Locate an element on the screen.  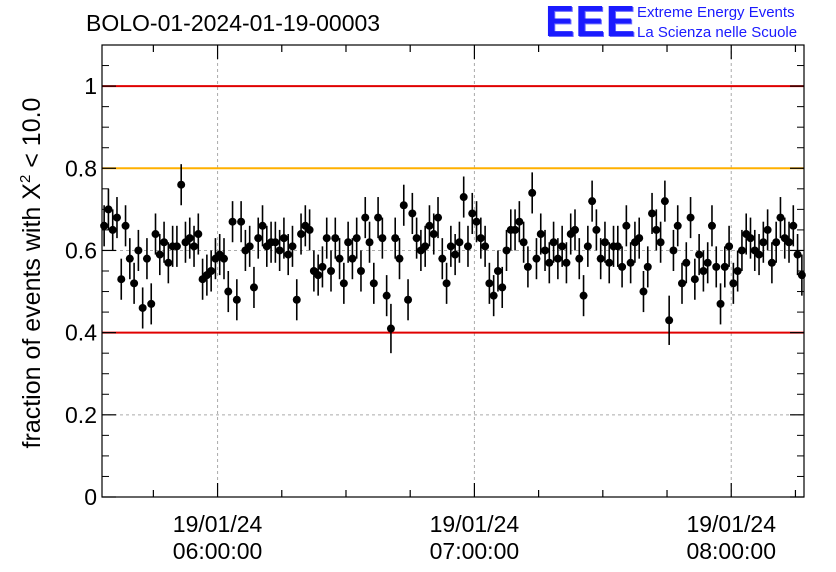
y-tick-label: 0.8 is located at coordinates (81, 168).